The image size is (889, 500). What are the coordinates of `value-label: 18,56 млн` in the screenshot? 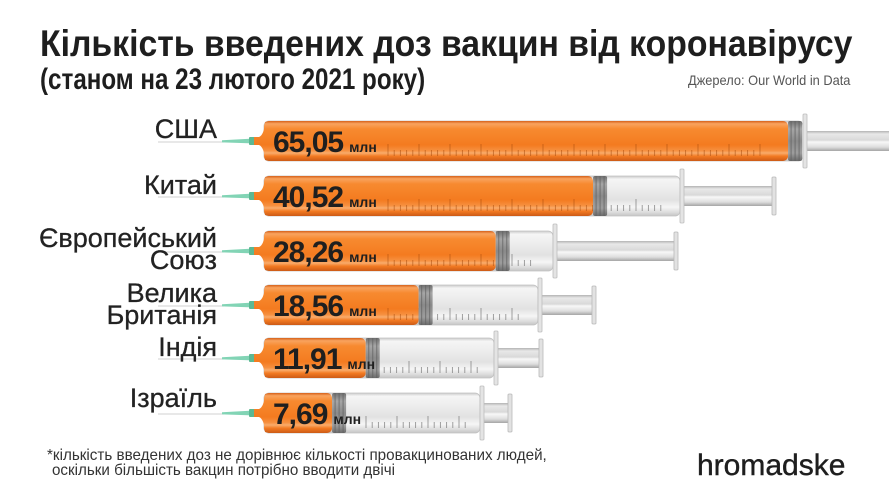 It's located at (325, 306).